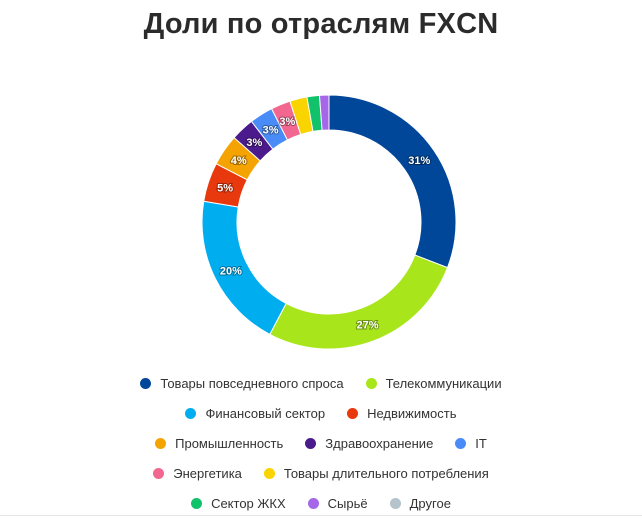 Image resolution: width=642 pixels, height=518 pixels. I want to click on legend-item: Другое, so click(420, 503).